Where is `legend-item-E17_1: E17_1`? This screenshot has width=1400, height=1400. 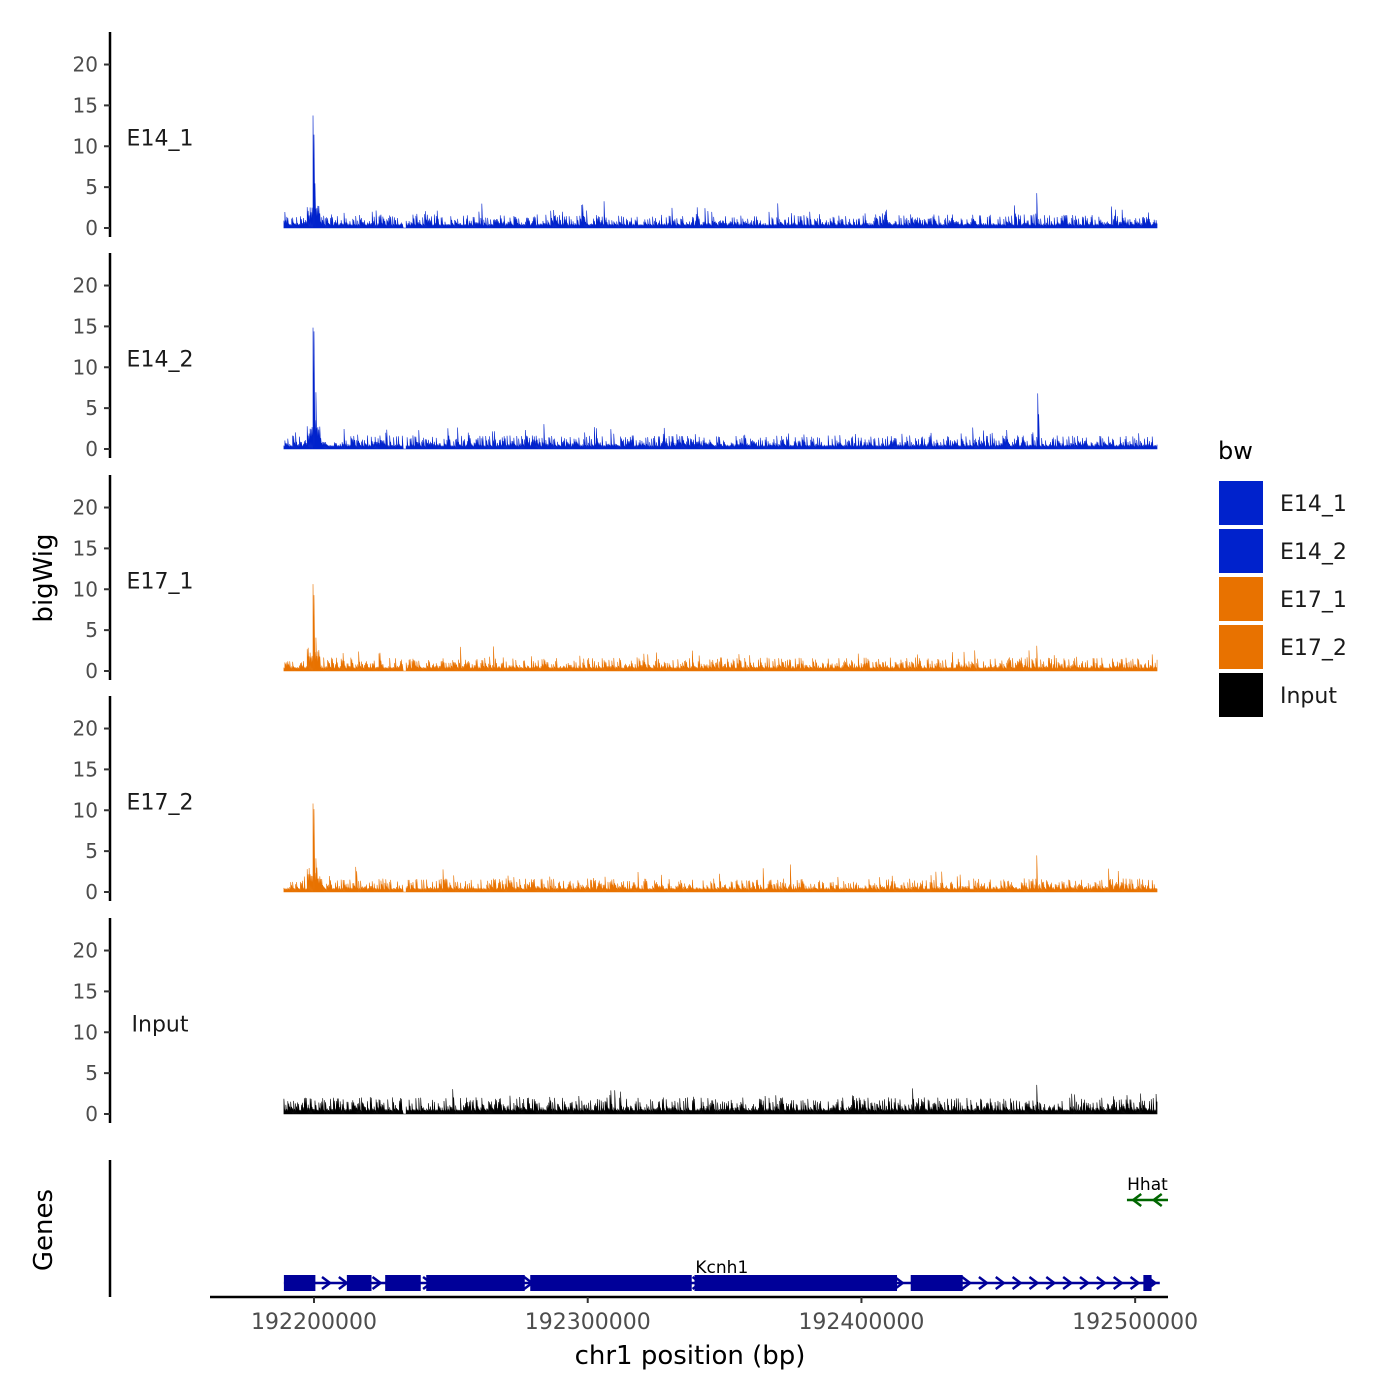
legend-item-E17_1: E17_1 is located at coordinates (1282, 599).